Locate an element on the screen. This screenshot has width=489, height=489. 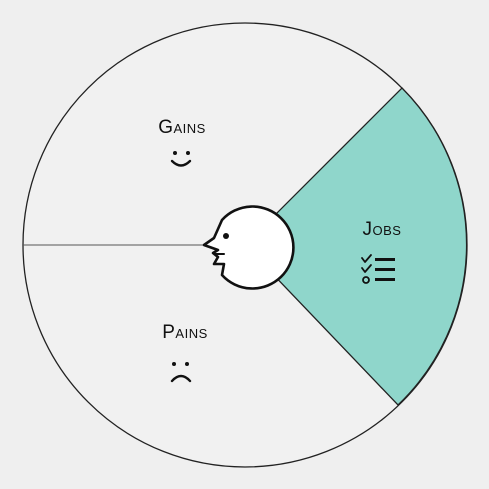
pains-label: Pains is located at coordinates (185, 332).